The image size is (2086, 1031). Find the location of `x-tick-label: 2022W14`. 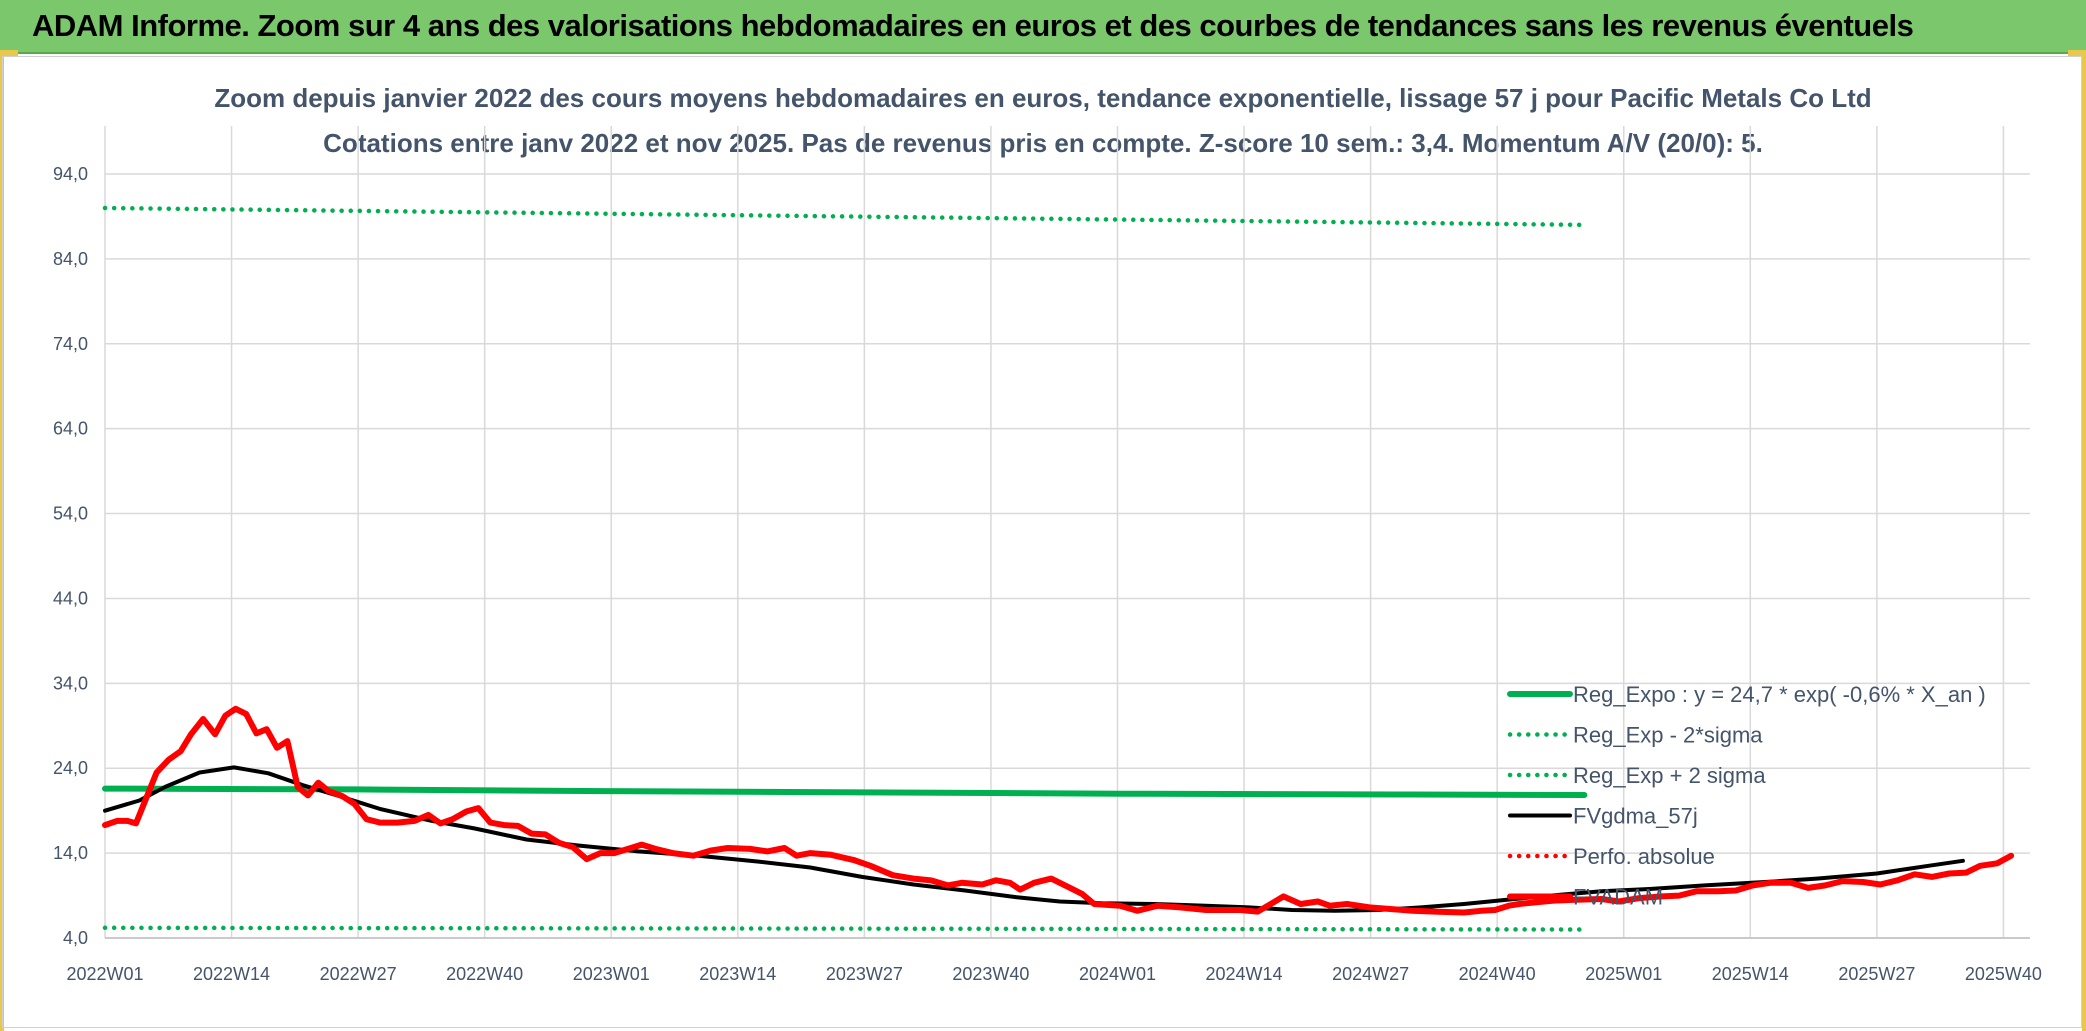

x-tick-label: 2022W14 is located at coordinates (231, 974).